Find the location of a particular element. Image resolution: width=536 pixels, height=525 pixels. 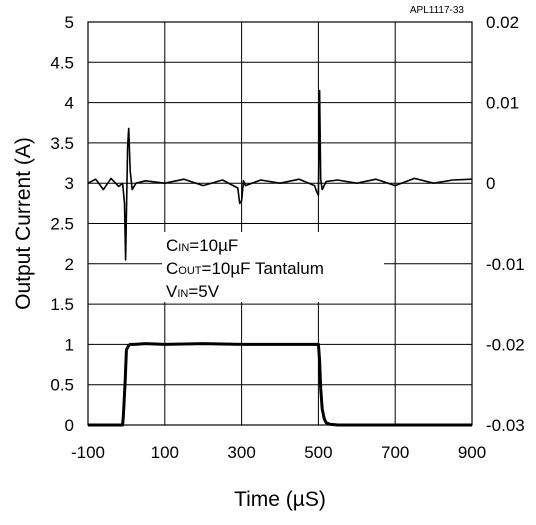

annotation-cin-c: C is located at coordinates (172, 245).